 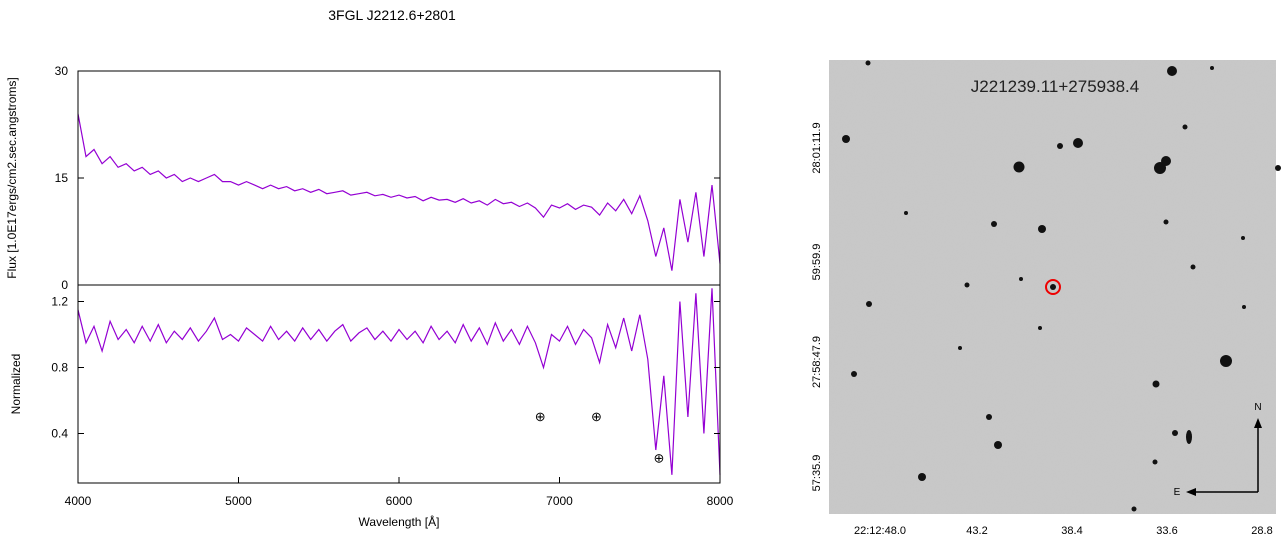 I want to click on y-tick-label: 0.4, so click(x=59, y=434).